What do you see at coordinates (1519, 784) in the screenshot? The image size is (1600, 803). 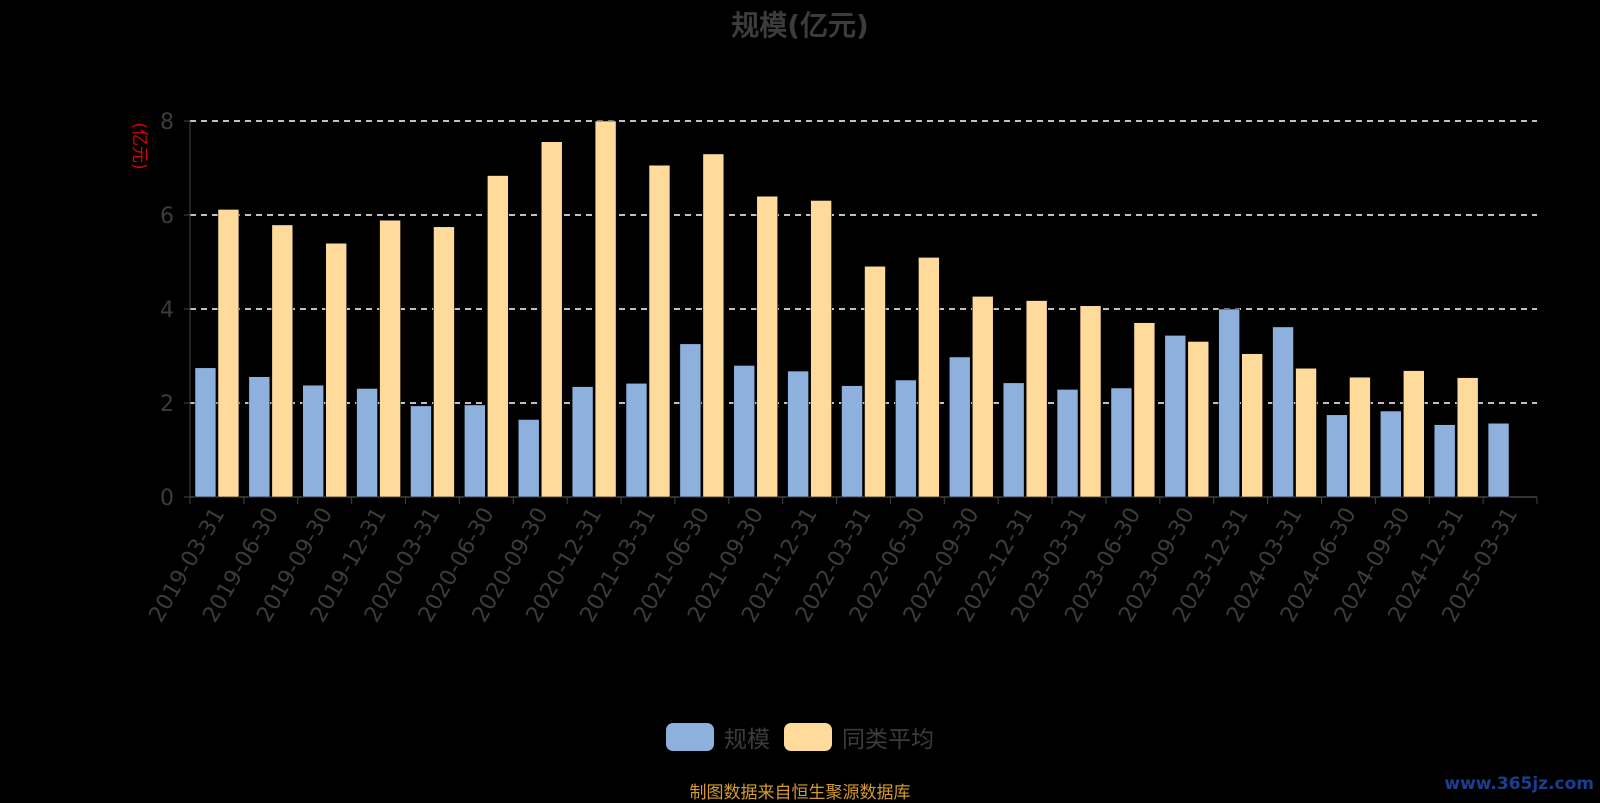 I see `site-watermark: www.365jz.com` at bounding box center [1519, 784].